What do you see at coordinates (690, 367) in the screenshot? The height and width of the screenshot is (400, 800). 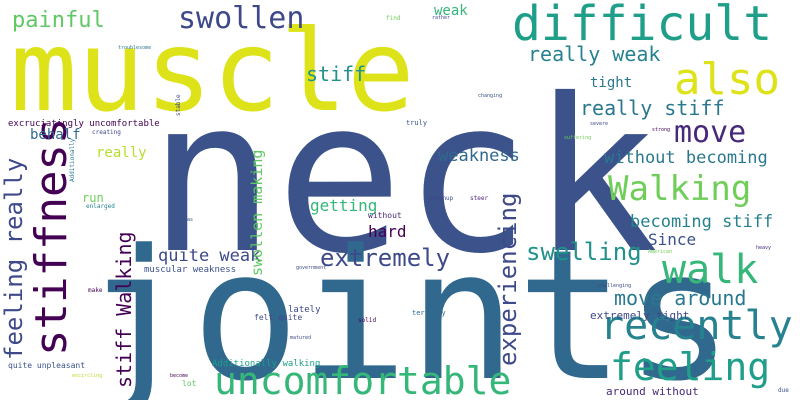 I see `word-feeling: feeling` at bounding box center [690, 367].